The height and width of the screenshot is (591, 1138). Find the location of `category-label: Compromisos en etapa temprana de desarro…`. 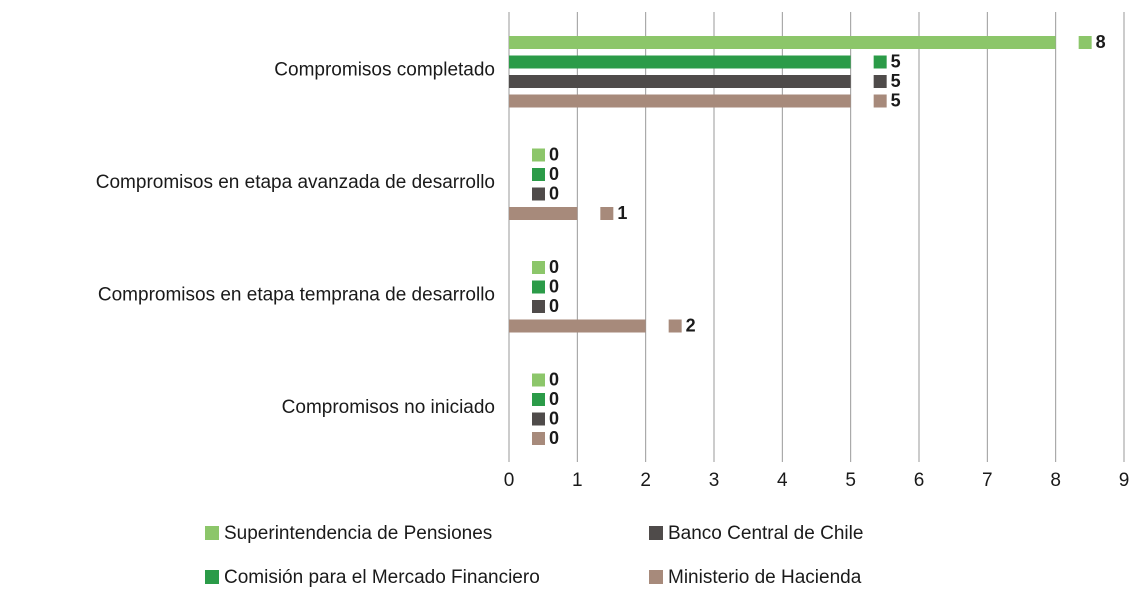

category-label: Compromisos en etapa temprana de desarro… is located at coordinates (296, 294).